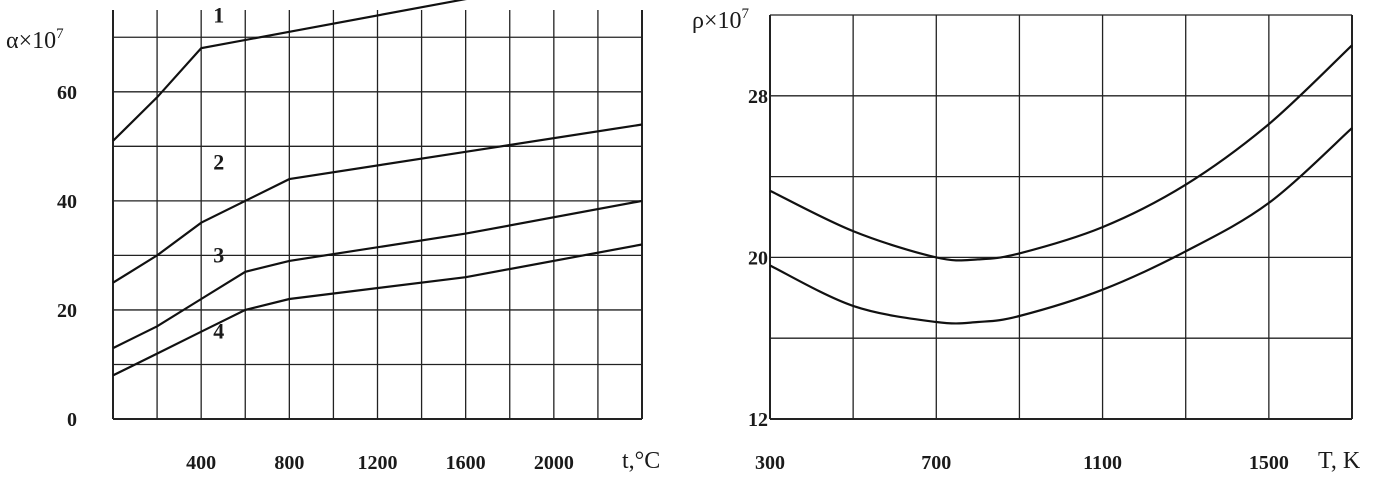 The image size is (1387, 487). I want to click on left-curve-label-4: 4, so click(218, 331).